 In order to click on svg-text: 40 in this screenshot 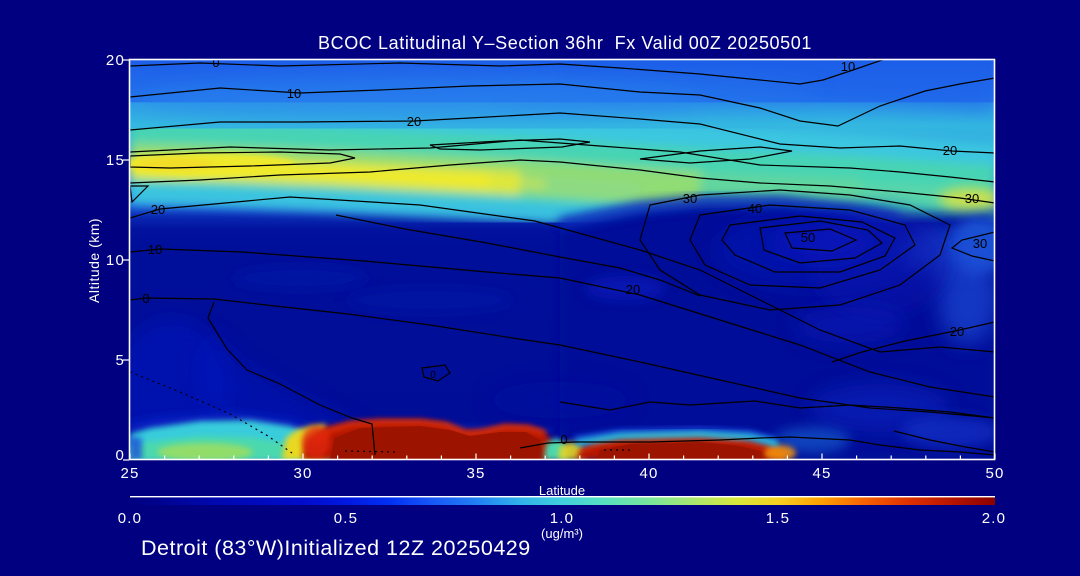, I will do `click(755, 208)`.